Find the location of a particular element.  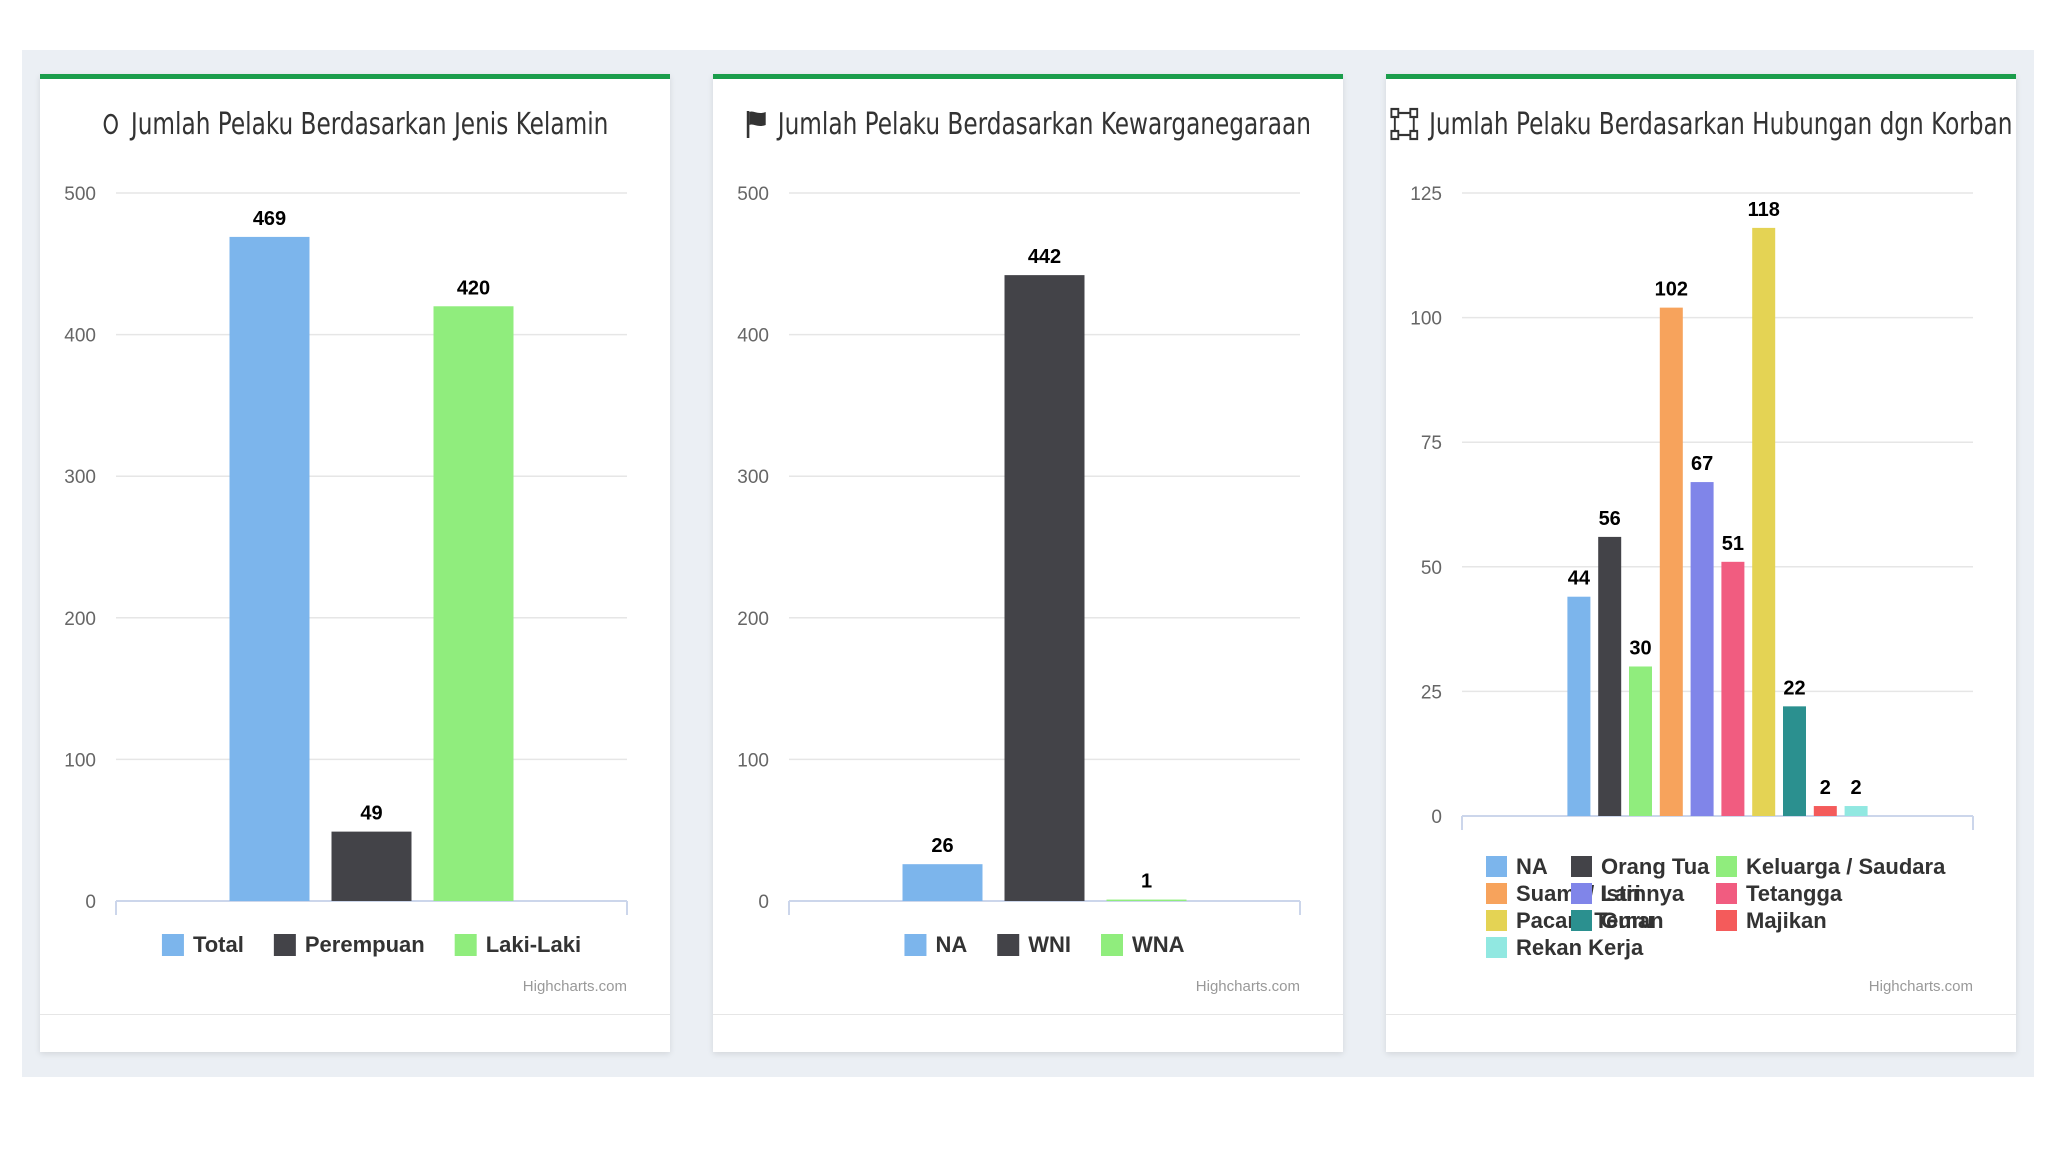

legend-item: WNA is located at coordinates (1143, 944).